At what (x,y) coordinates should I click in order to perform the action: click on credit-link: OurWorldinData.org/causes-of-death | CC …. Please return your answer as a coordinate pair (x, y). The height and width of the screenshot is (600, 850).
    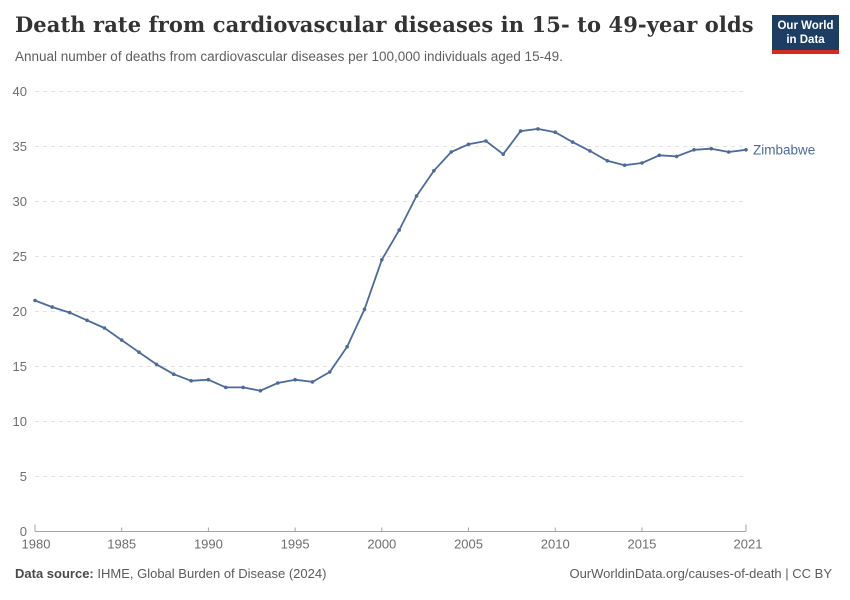
    Looking at the image, I should click on (700, 573).